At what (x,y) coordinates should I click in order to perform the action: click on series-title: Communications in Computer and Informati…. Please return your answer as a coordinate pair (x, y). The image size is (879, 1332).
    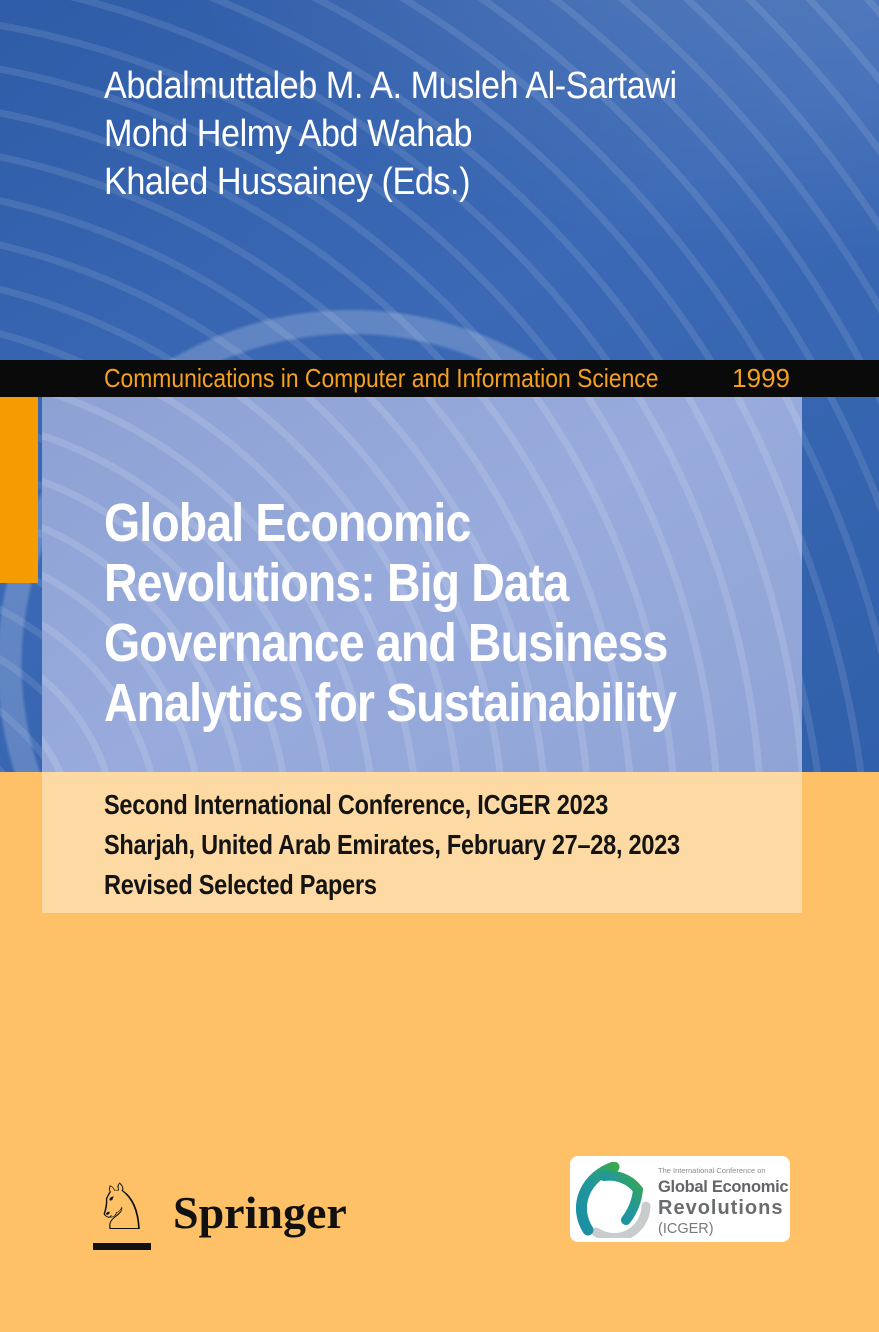
    Looking at the image, I should click on (381, 378).